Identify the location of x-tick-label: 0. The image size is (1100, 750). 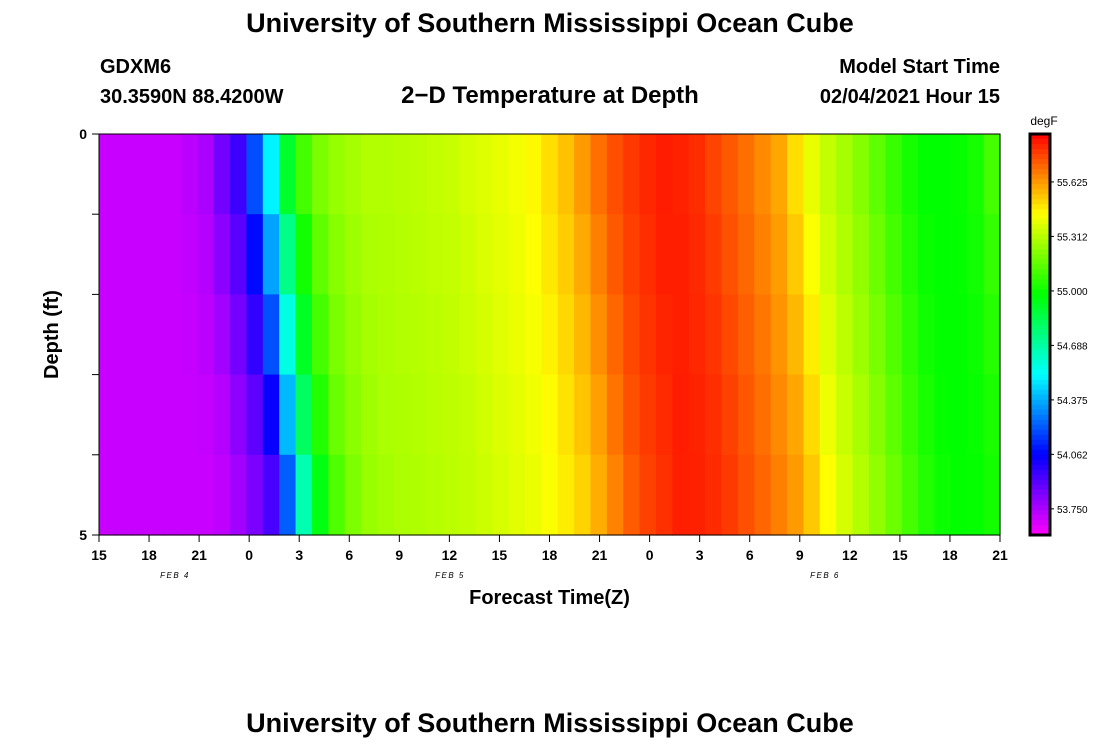
(249, 555).